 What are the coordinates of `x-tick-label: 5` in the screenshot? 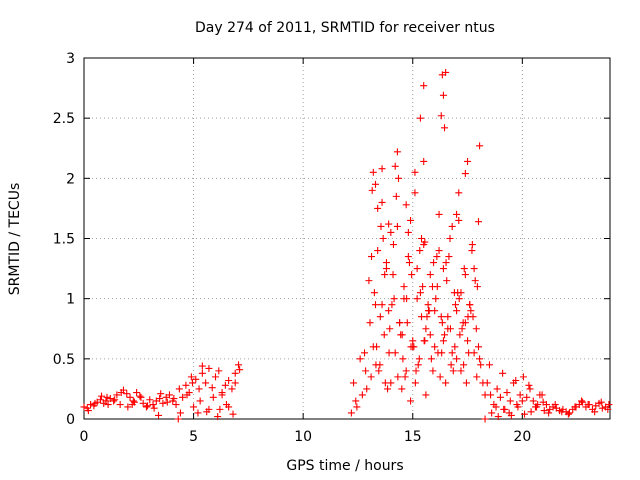 It's located at (193, 437).